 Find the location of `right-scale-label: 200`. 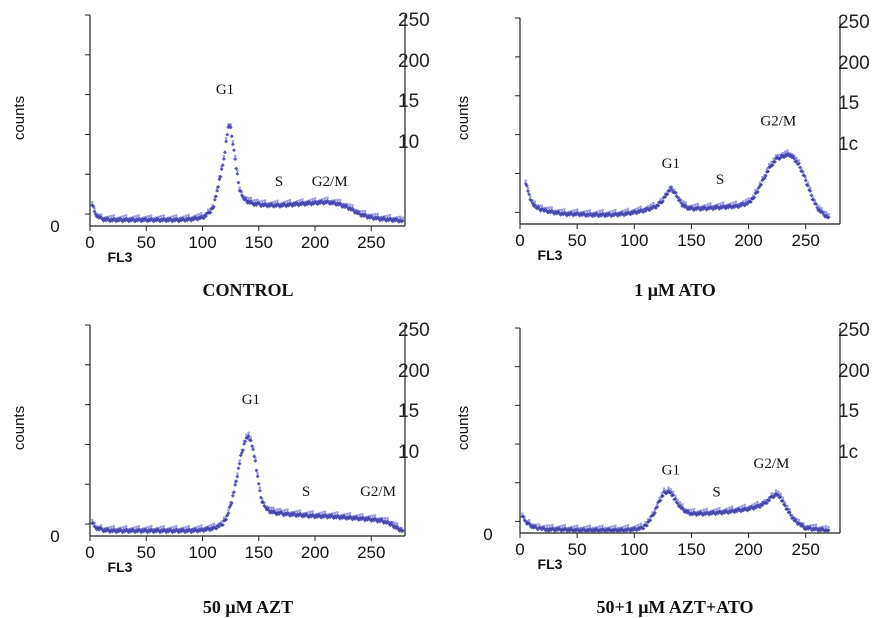

right-scale-label: 200 is located at coordinates (414, 61).